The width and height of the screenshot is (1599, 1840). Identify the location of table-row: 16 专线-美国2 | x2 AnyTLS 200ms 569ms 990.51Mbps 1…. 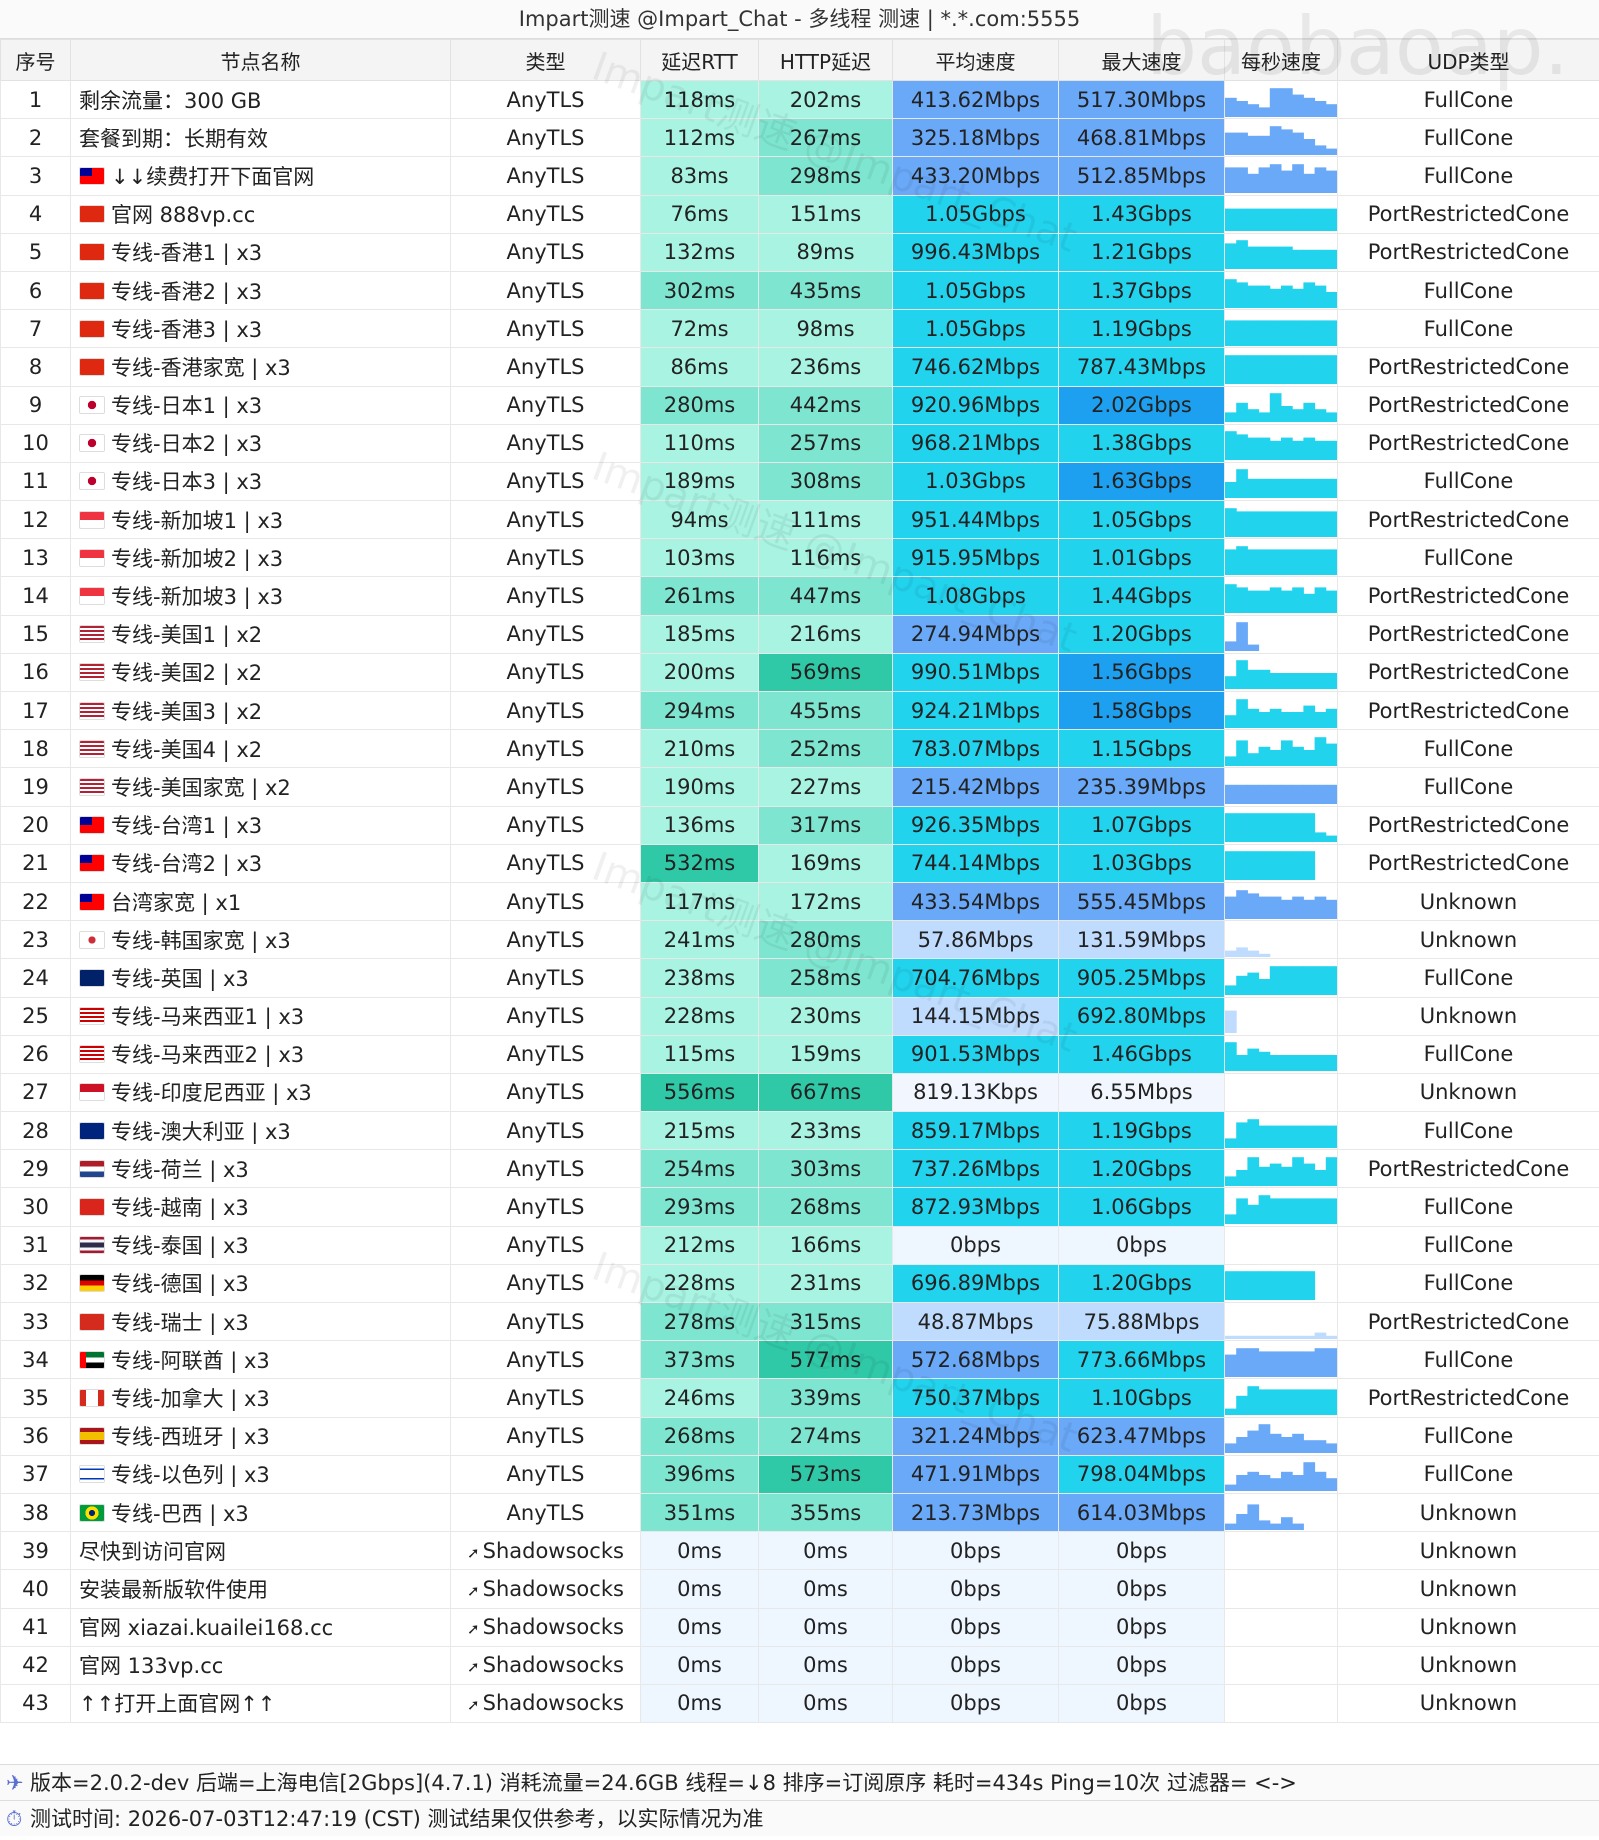
(799, 672).